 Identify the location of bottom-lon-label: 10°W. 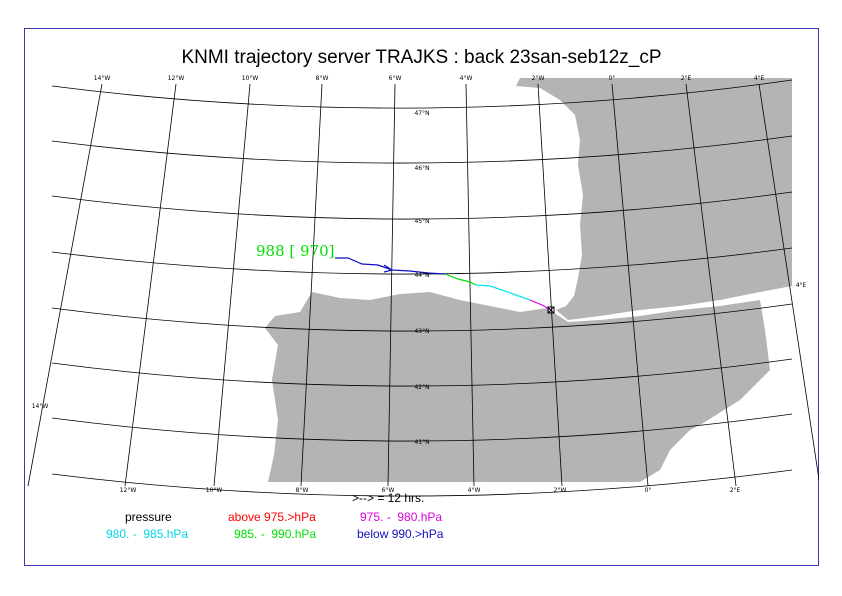
(214, 490).